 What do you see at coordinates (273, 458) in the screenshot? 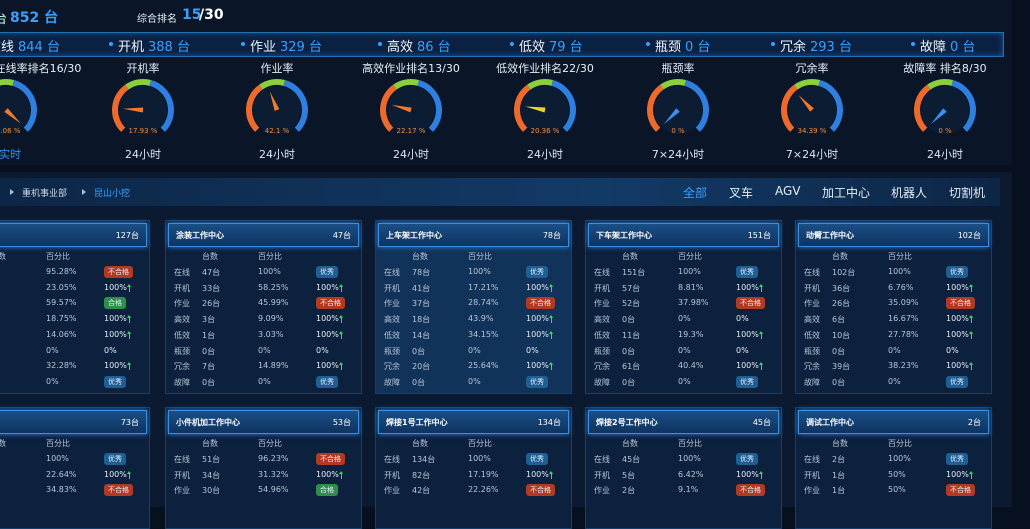
I see `row-percent: 96.23%` at bounding box center [273, 458].